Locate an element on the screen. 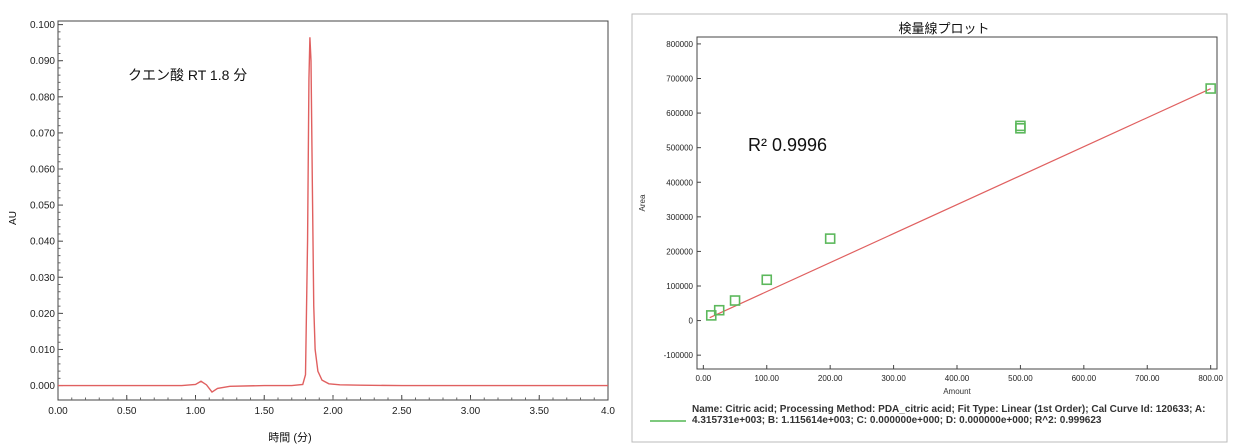 The height and width of the screenshot is (444, 1237). chromatogram-x-tick-label: 1.50 is located at coordinates (265, 411).